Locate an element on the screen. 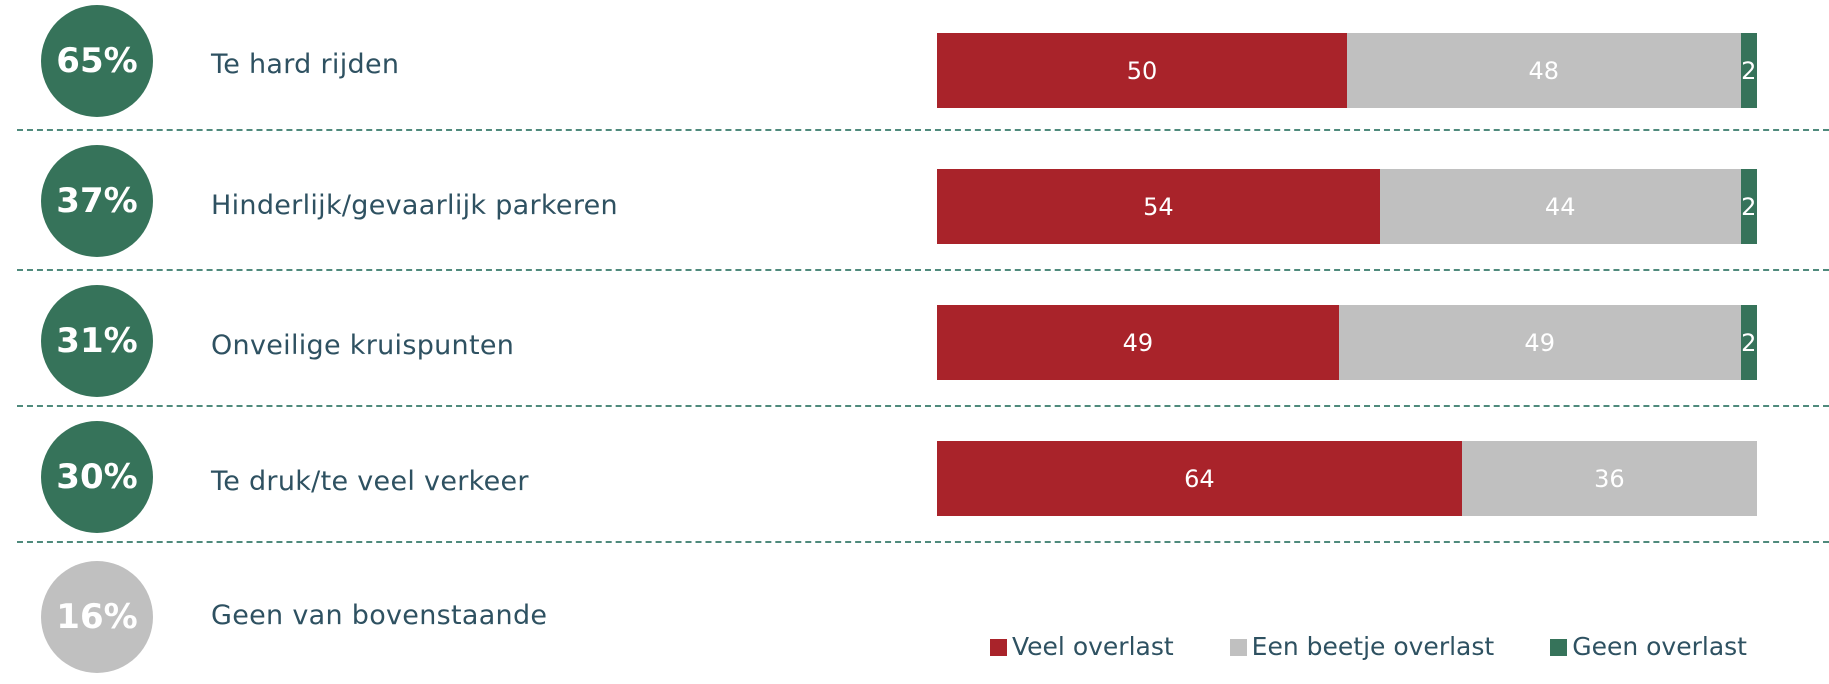  stacked-bar: 54 44 2 is located at coordinates (1347, 206).